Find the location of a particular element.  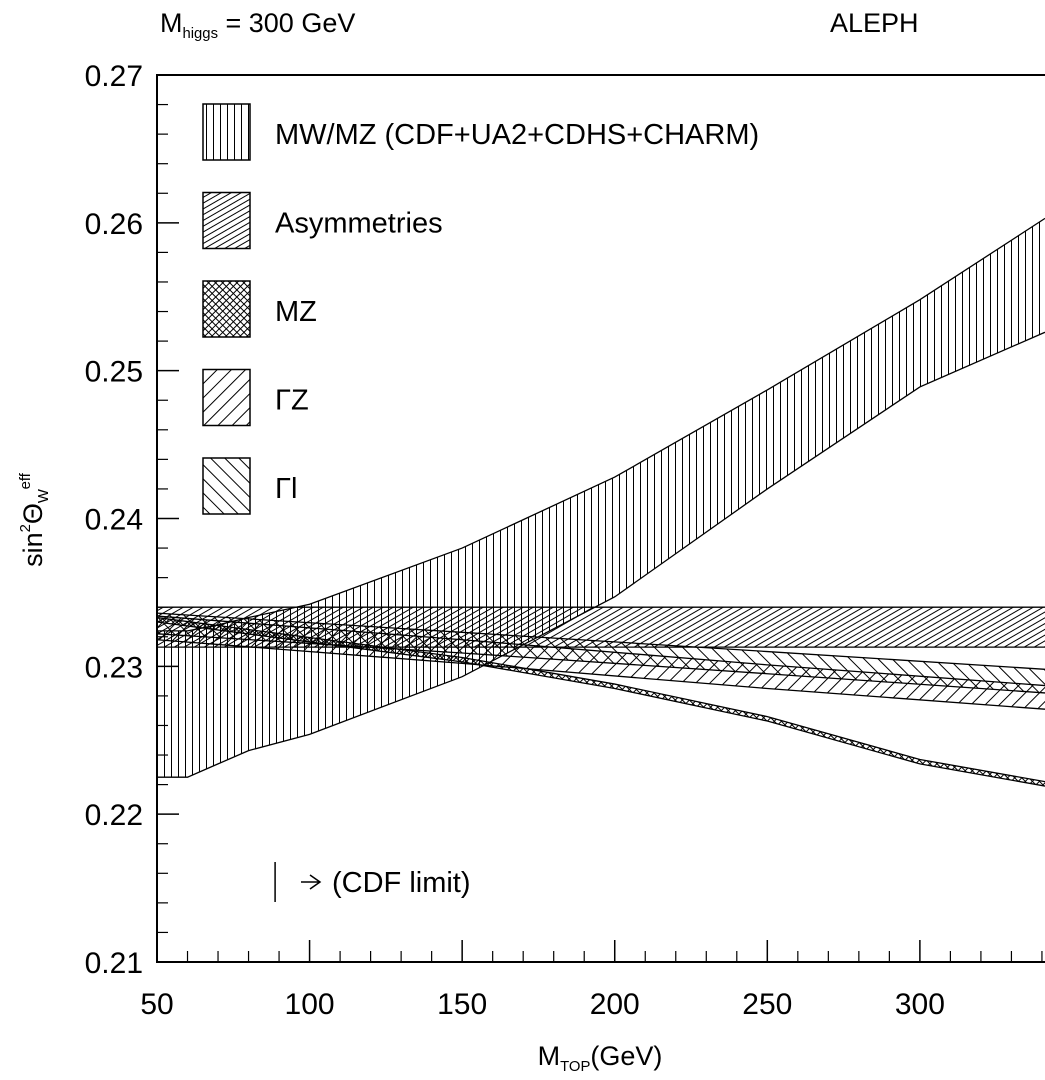

chart-title-part: M is located at coordinates (171, 23).